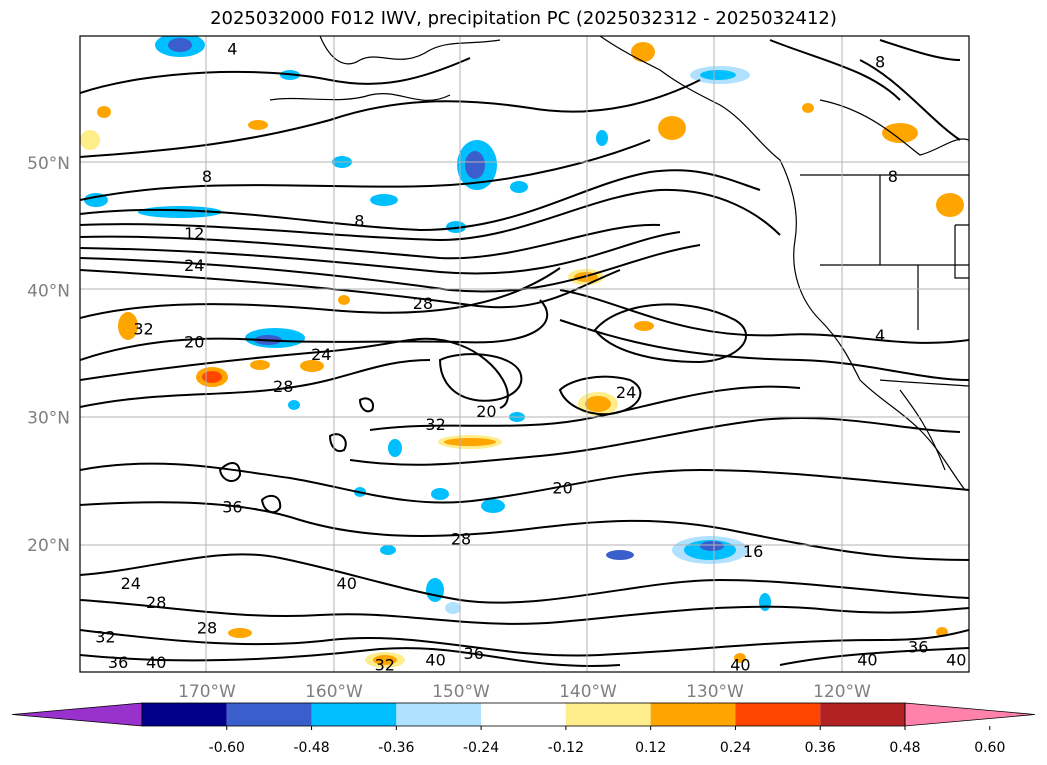 The image size is (1047, 765). I want to click on contour-label: 16, so click(753, 551).